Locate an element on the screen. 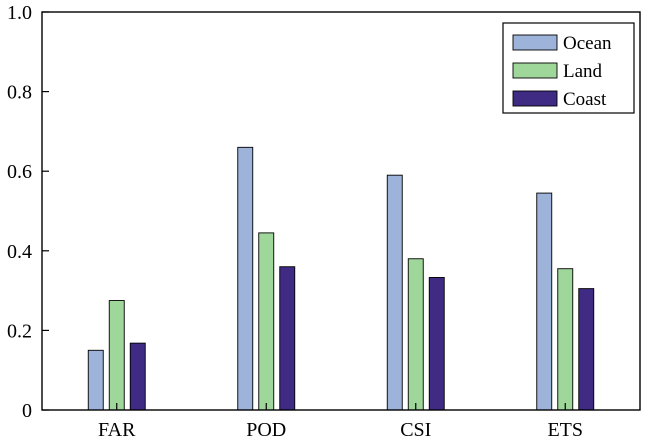  x-tick-label-ets: ETS is located at coordinates (565, 430).